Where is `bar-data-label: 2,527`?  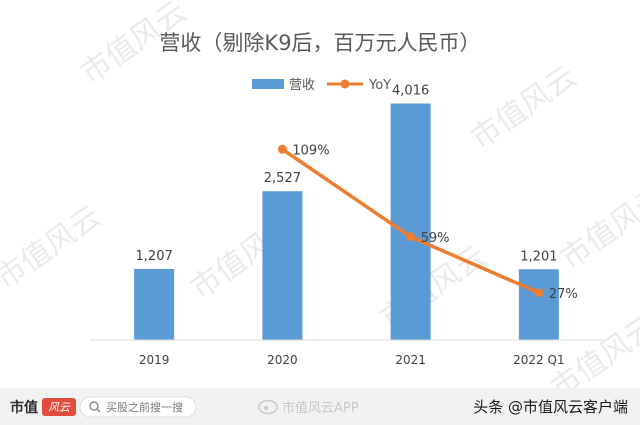
bar-data-label: 2,527 is located at coordinates (282, 178).